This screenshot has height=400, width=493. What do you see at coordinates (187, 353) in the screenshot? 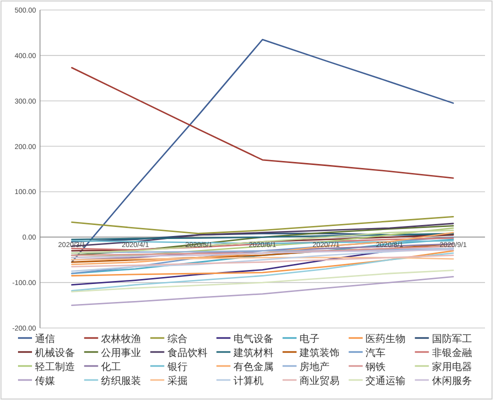
I see `legend-label: 食品饮料` at bounding box center [187, 353].